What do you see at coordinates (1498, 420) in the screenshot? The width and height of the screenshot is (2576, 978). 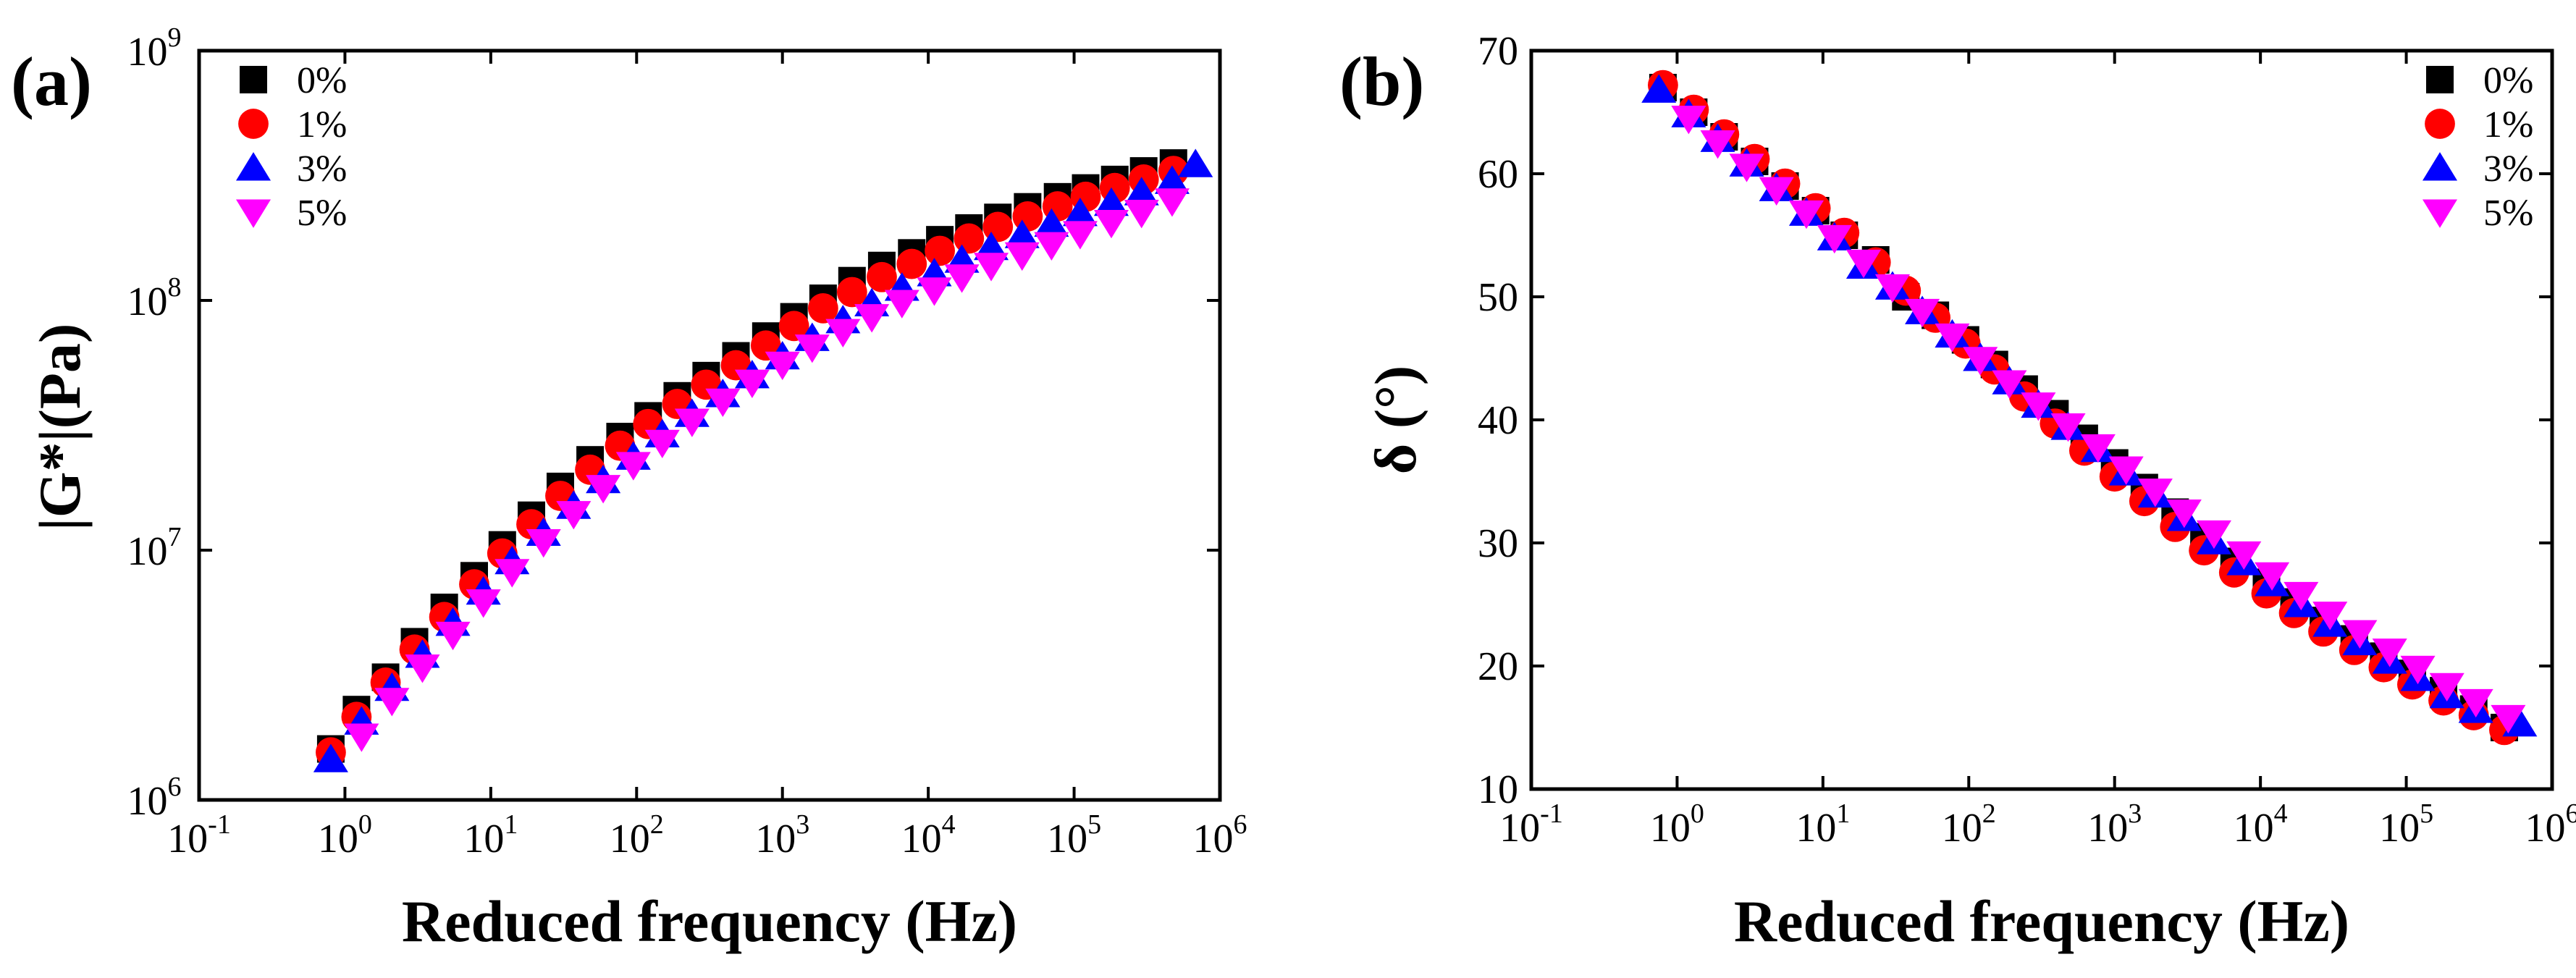 I see `y-tick-label: 40` at bounding box center [1498, 420].